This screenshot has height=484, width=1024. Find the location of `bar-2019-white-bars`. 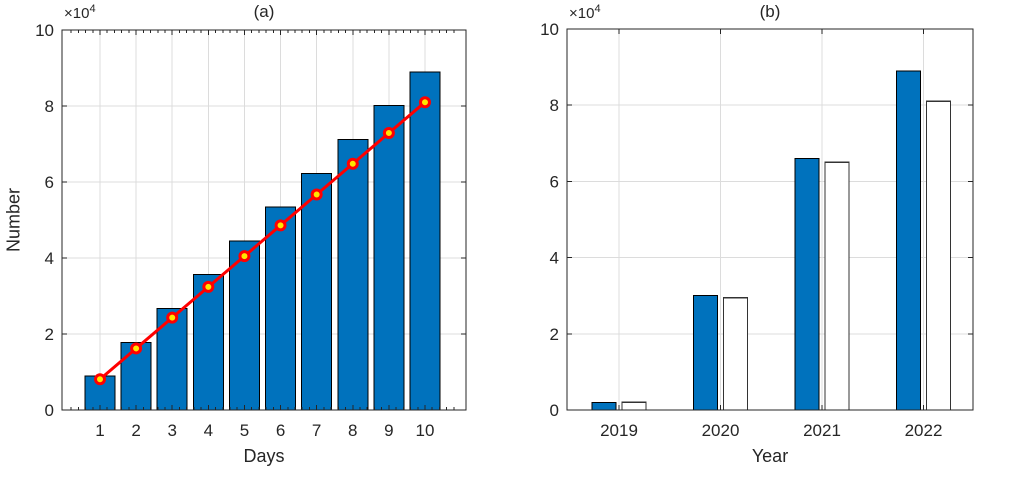

bar-2019-white-bars is located at coordinates (634, 406).